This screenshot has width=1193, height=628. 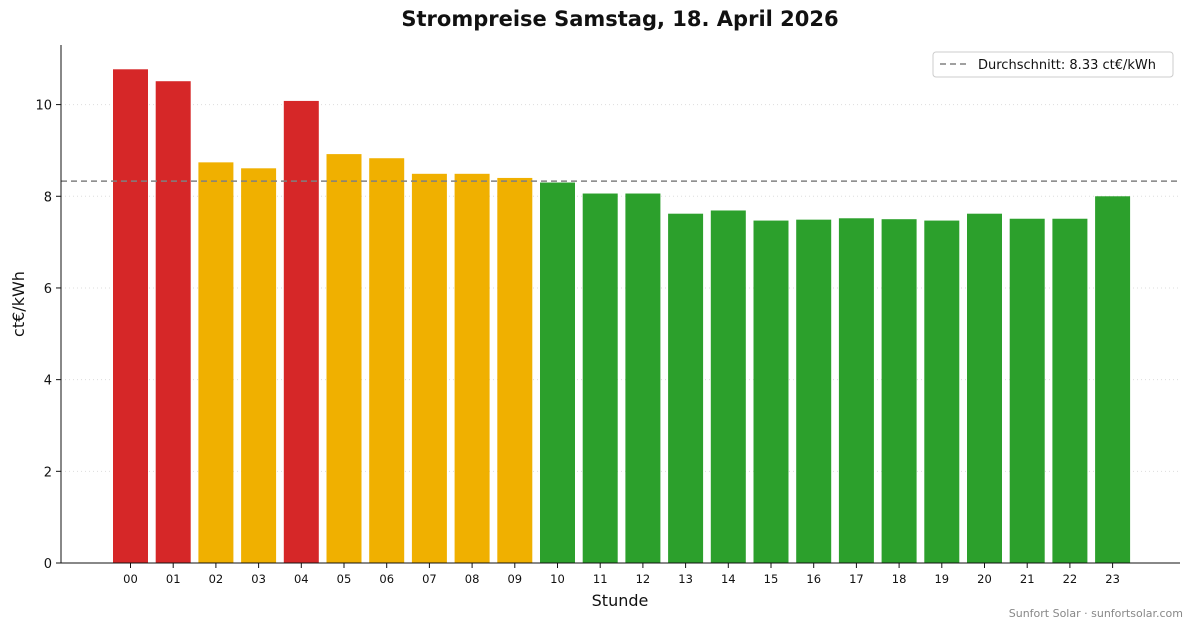 I want to click on x-tick-label: 14, so click(x=728, y=579).